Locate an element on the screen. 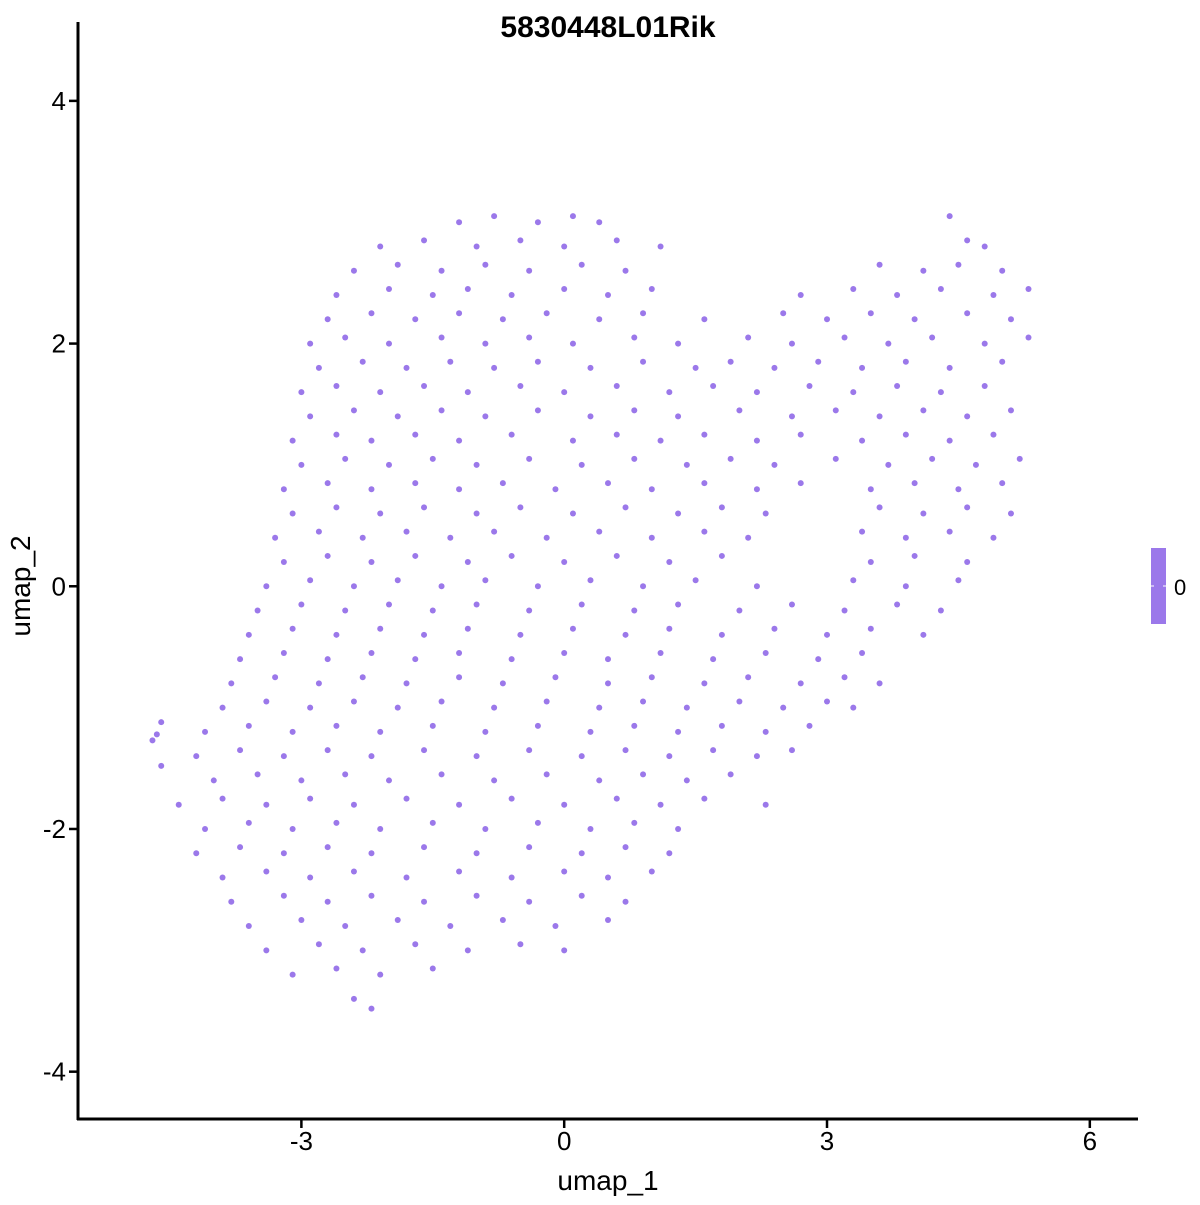  y-axis-label: umap_2 is located at coordinates (20, 585).